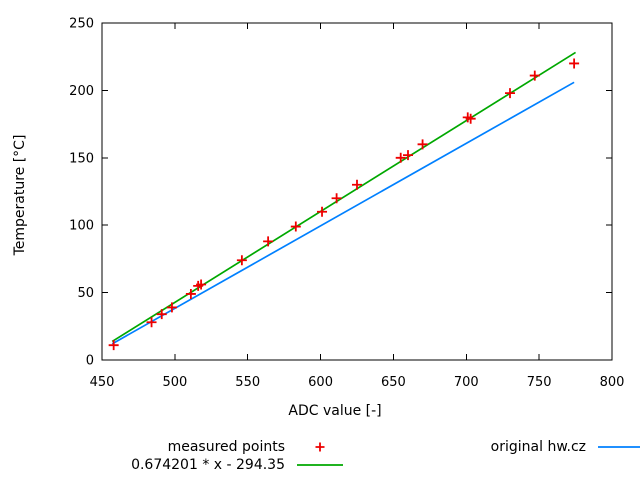 Image resolution: width=640 pixels, height=480 pixels. What do you see at coordinates (81, 24) in the screenshot?
I see `y-tick-label: 250` at bounding box center [81, 24].